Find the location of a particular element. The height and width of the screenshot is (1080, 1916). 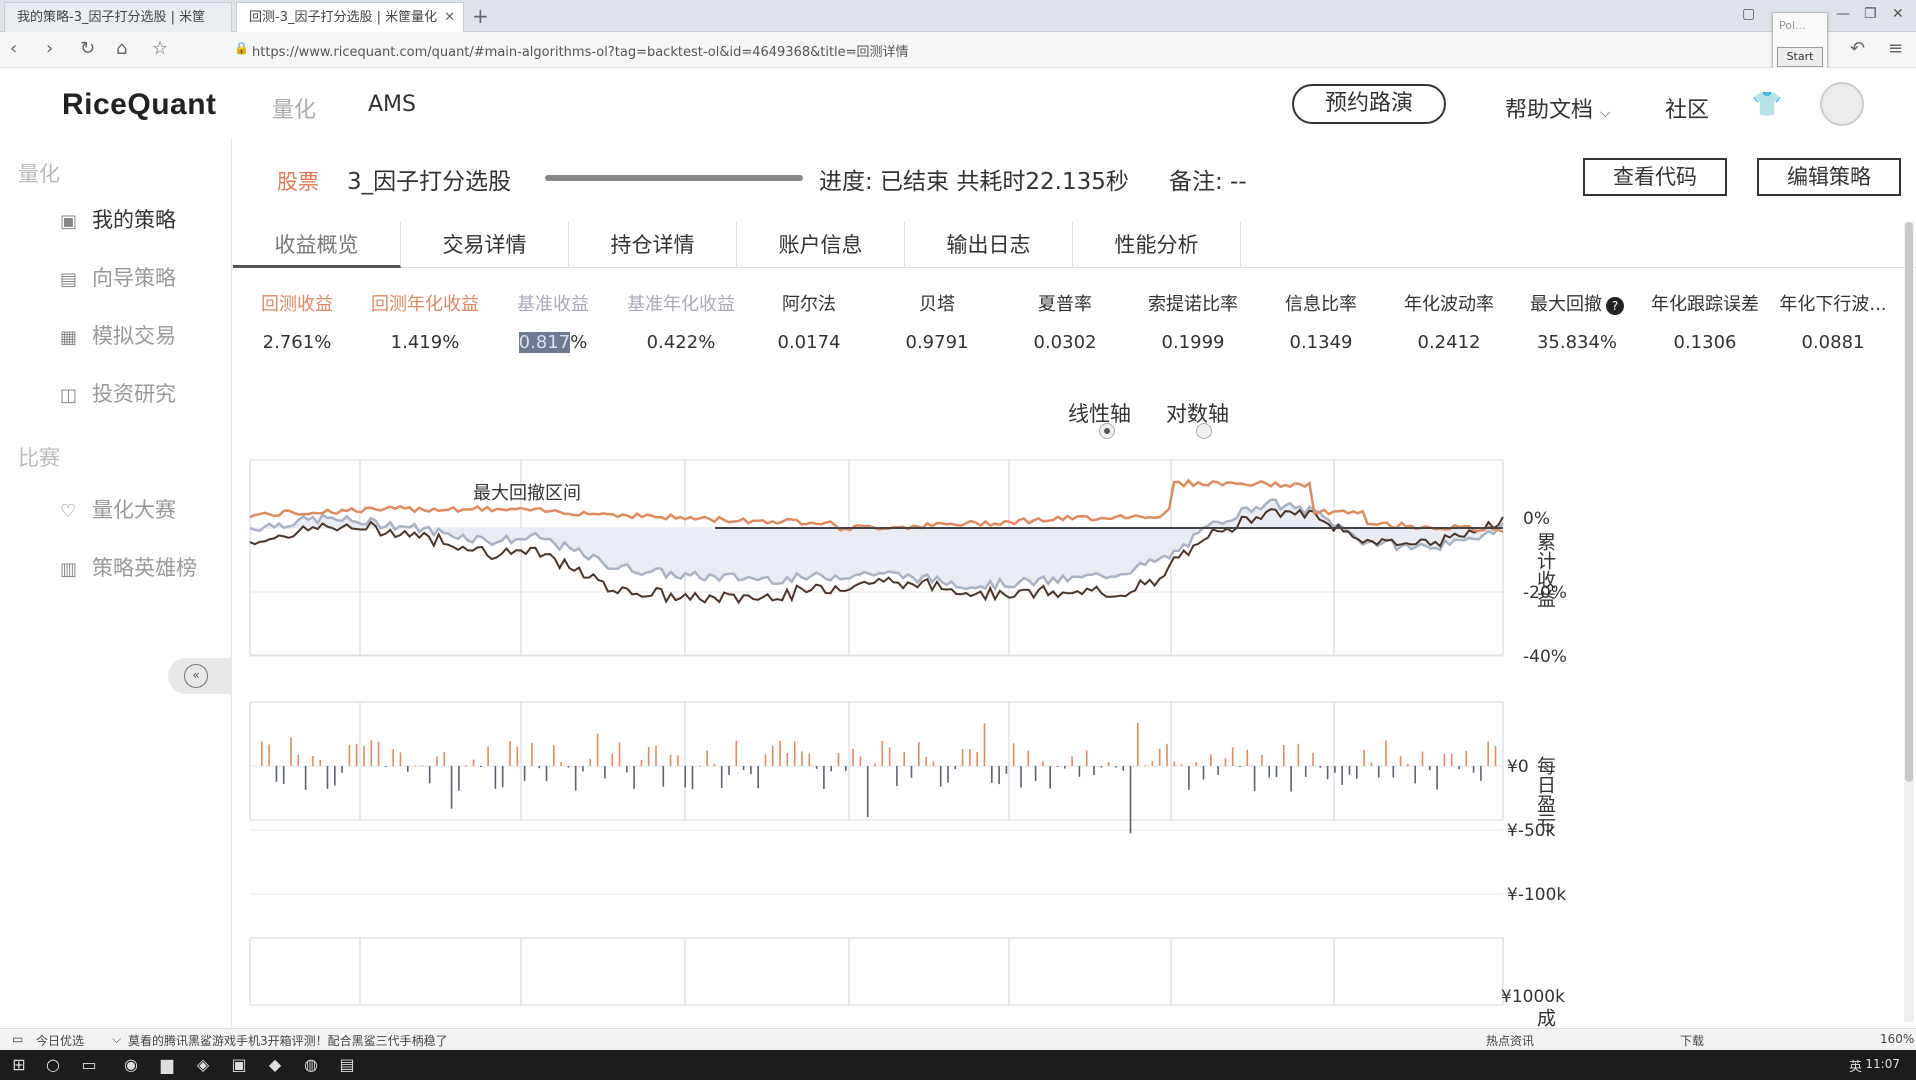

nav-help-docs: 帮助文档 ⌵ is located at coordinates (1558, 108).